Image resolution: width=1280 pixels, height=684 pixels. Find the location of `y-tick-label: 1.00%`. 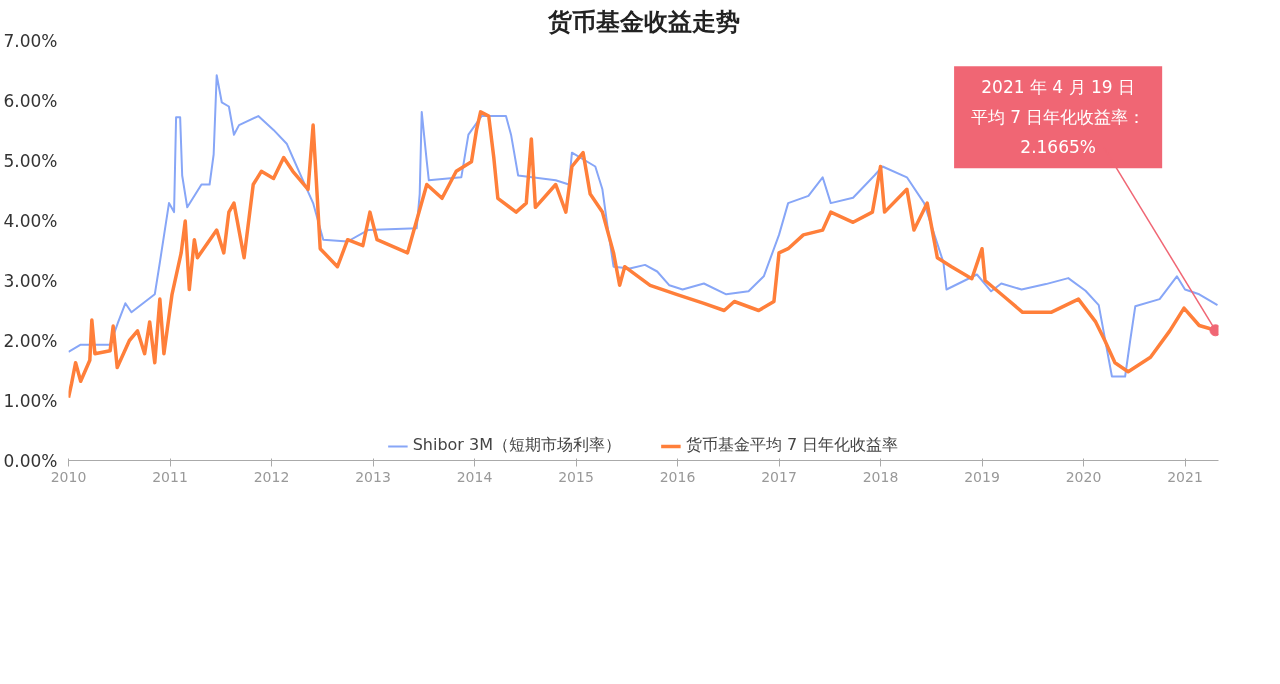

y-tick-label: 1.00% is located at coordinates (30, 400).